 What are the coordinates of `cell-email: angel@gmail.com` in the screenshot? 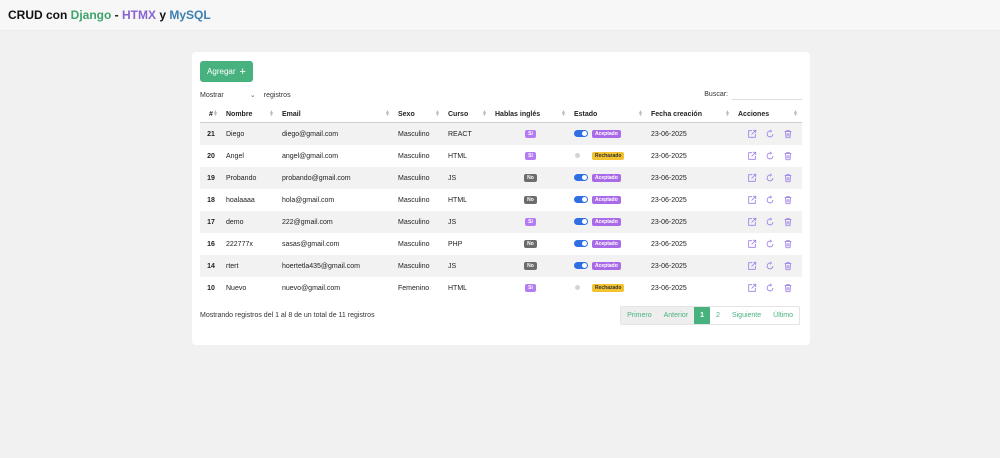 It's located at (310, 156).